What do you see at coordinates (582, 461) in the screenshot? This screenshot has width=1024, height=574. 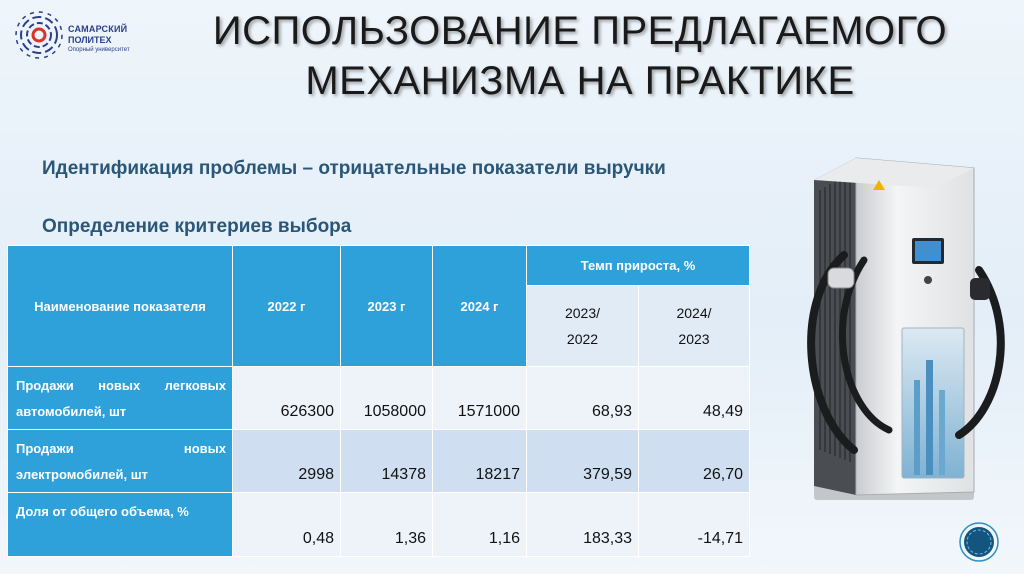 I see `cell-growth-1: 379,59` at bounding box center [582, 461].